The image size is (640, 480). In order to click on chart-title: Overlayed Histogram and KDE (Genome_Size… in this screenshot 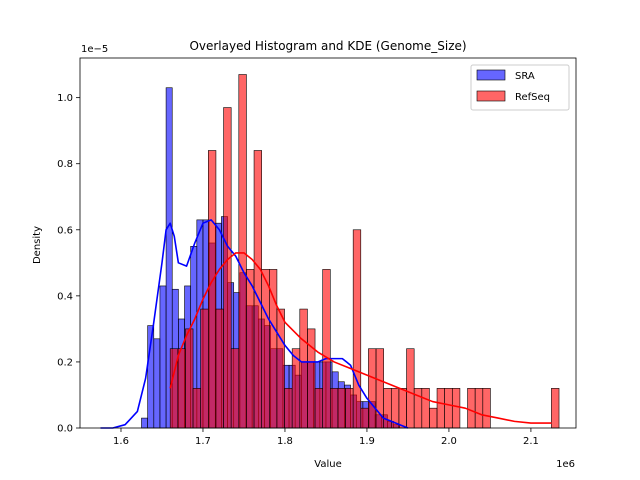, I will do `click(327, 46)`.